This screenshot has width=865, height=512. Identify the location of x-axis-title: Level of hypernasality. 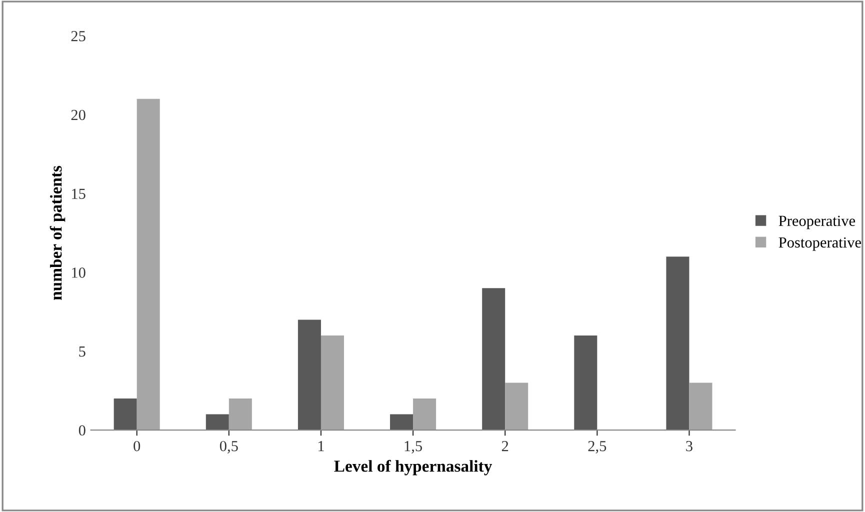
(413, 468).